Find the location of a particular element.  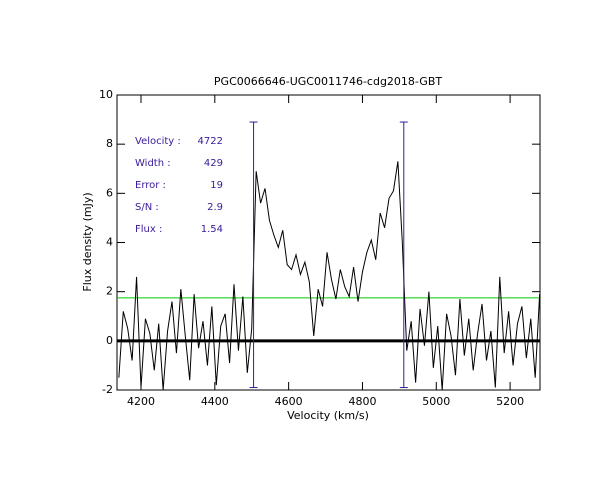

annotation-label: Flux : is located at coordinates (148, 229).